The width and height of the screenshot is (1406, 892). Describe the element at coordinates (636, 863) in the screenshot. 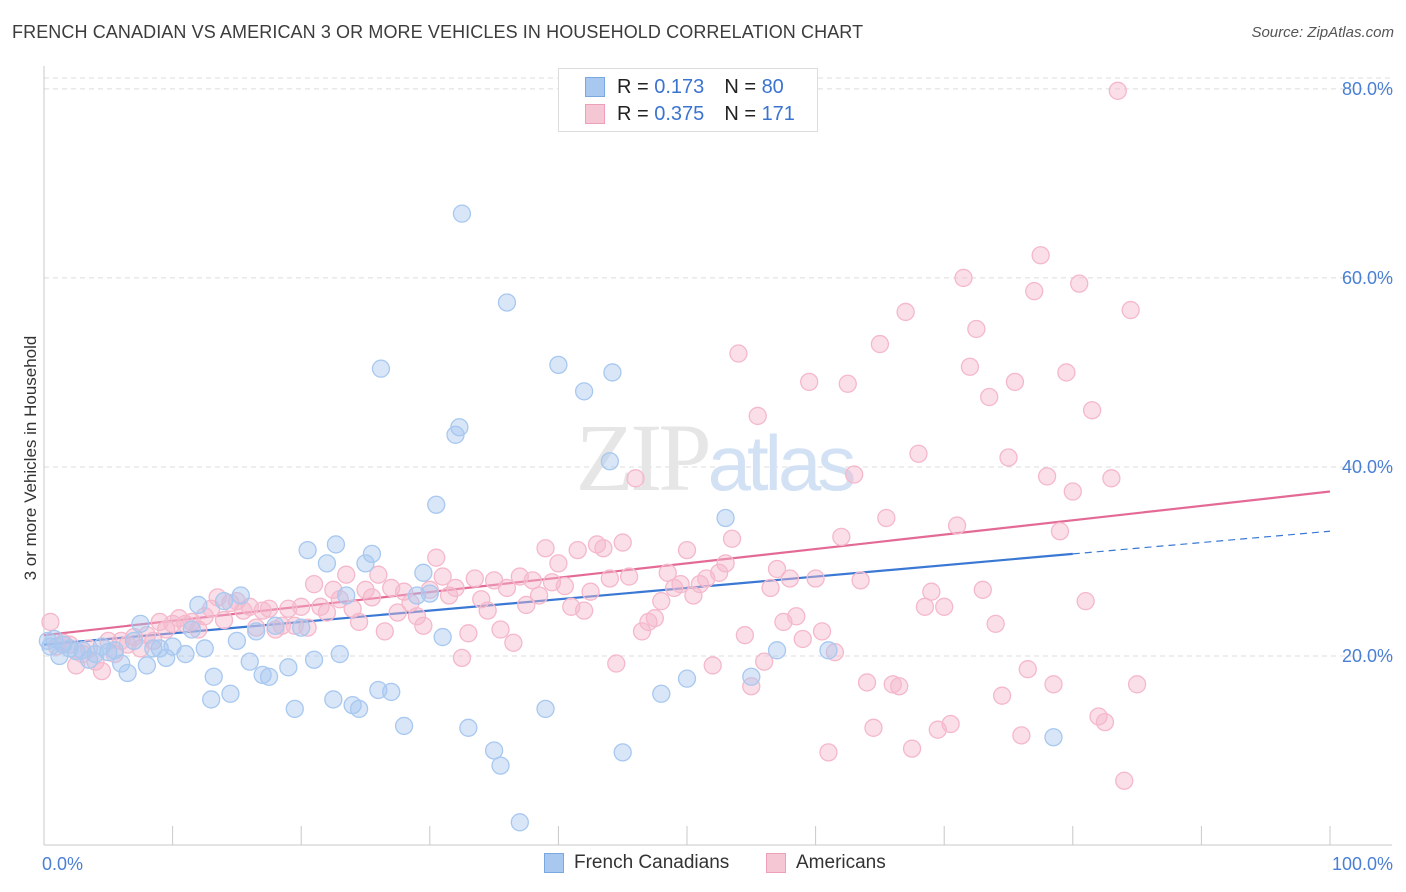

I see `series-legend-french-canadians: French Canadians` at that location.